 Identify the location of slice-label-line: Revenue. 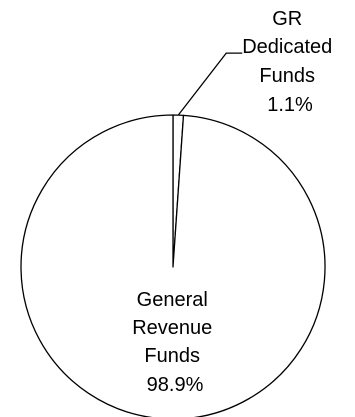
(172, 328).